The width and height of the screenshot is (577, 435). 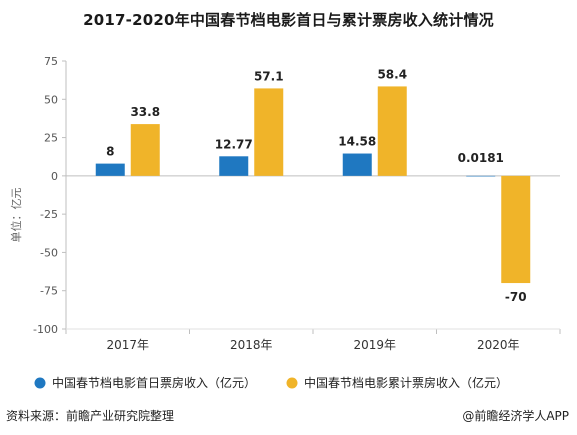 I want to click on y-tick-label: 25, so click(x=51, y=138).